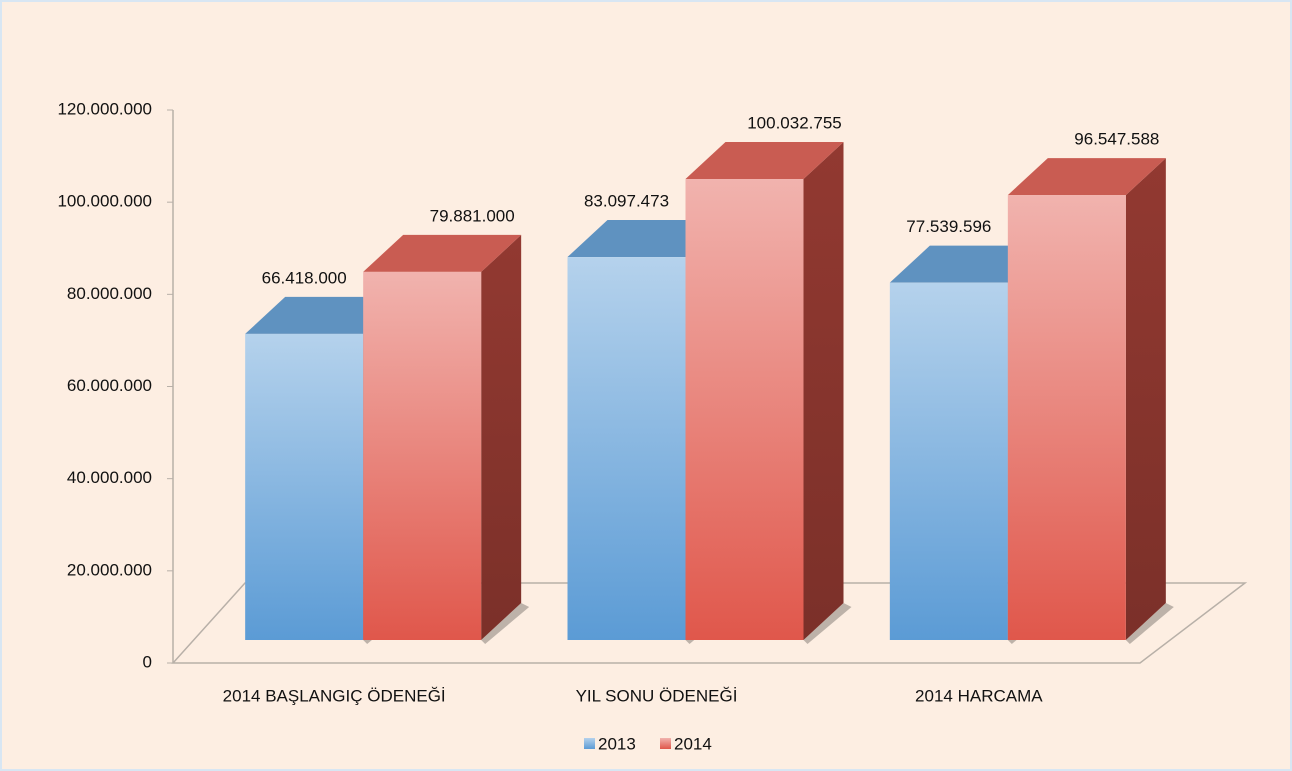  I want to click on legend-label: 2013, so click(617, 743).